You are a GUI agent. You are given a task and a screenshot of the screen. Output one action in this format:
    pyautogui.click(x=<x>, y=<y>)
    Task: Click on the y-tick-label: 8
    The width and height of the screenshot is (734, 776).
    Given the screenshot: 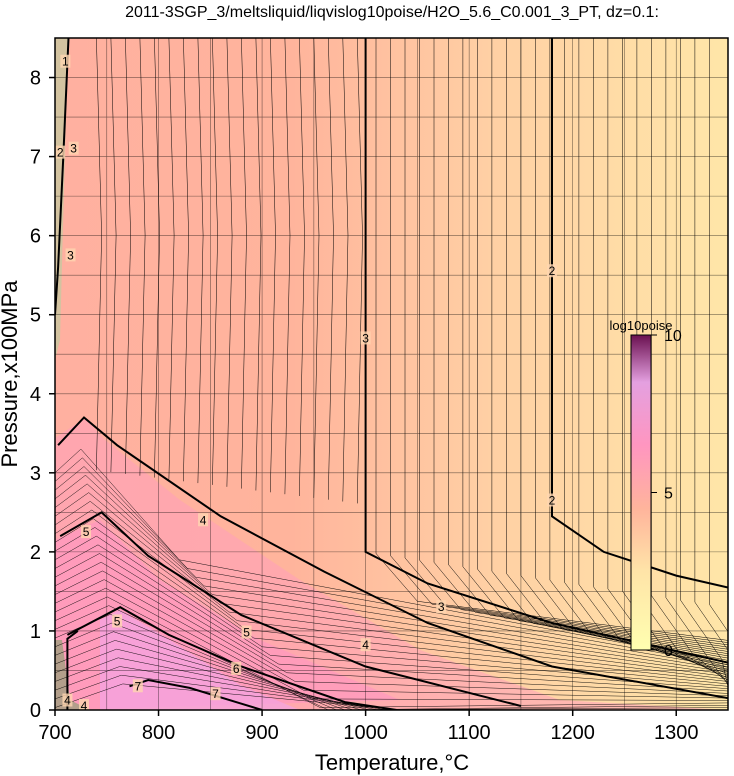 What is the action you would take?
    pyautogui.click(x=35, y=79)
    